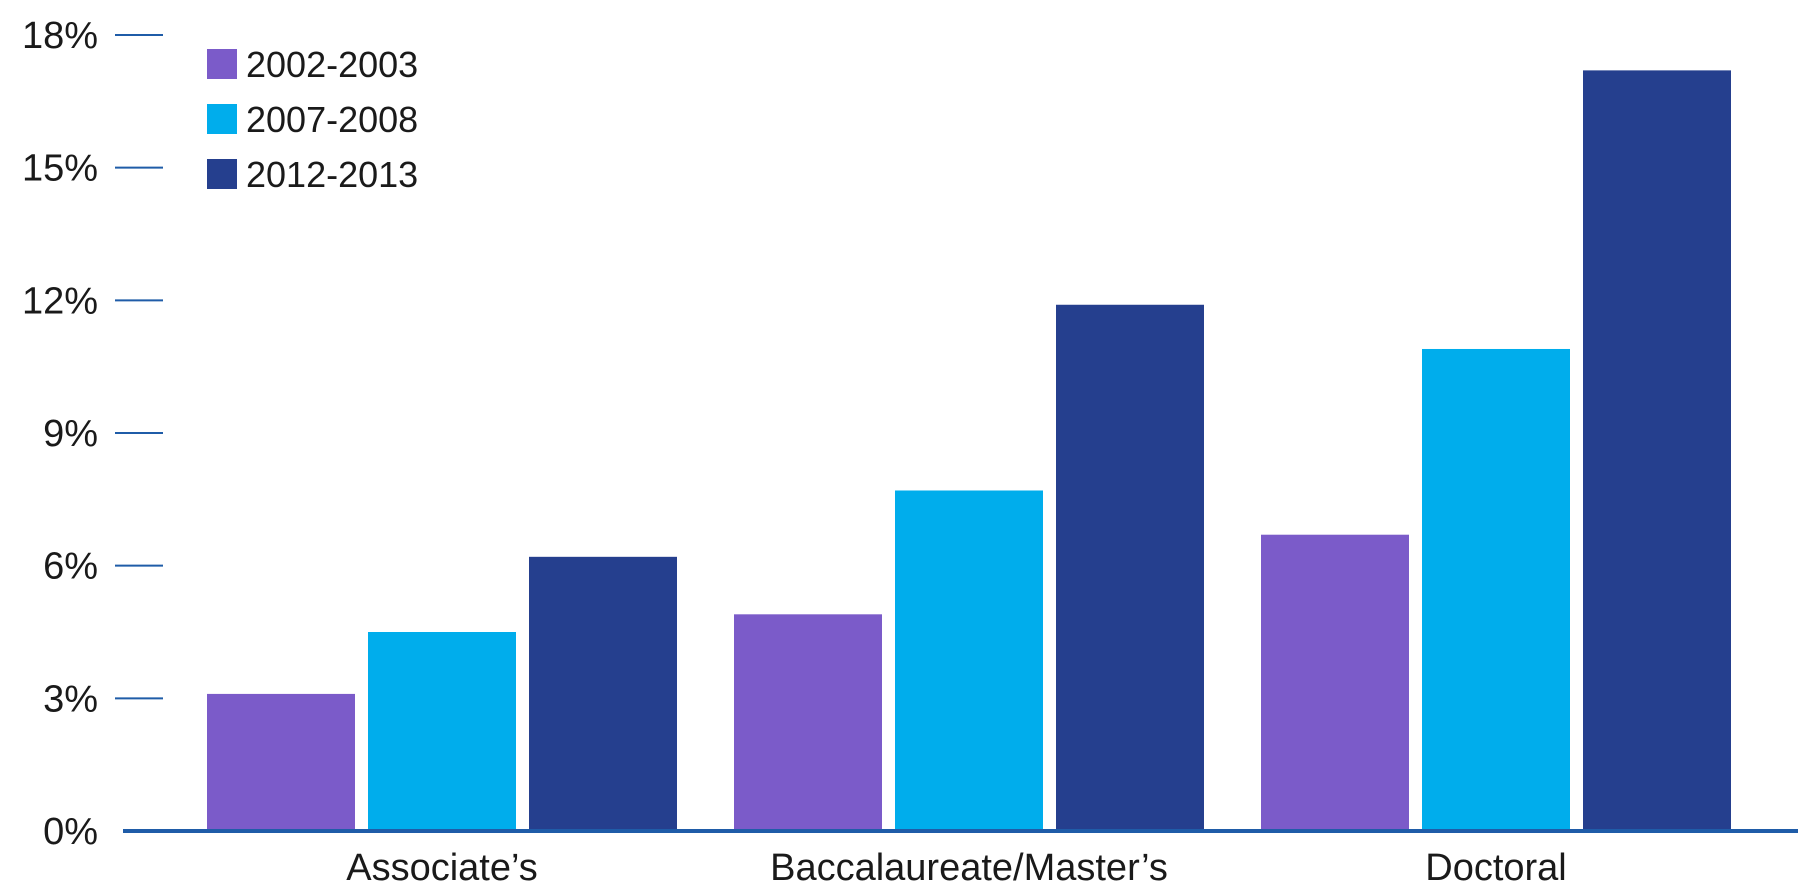  I want to click on y-axis: 0% 3% 6% 9% 12% 15% 18%, so click(92, 434).